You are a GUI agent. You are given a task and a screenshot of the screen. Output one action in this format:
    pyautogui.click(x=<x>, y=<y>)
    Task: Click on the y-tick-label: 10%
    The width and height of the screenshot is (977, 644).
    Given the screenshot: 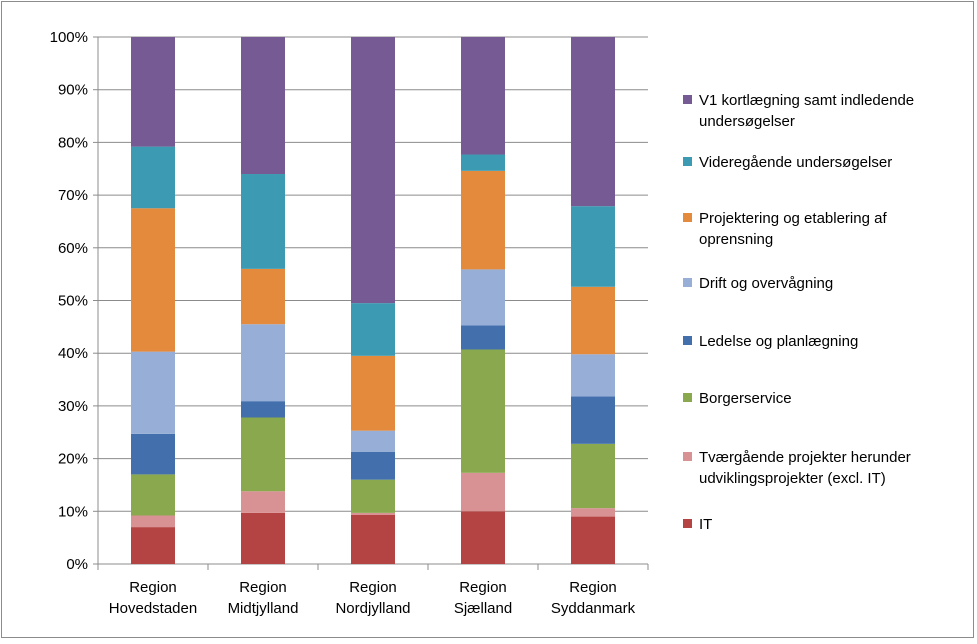 What is the action you would take?
    pyautogui.click(x=73, y=511)
    